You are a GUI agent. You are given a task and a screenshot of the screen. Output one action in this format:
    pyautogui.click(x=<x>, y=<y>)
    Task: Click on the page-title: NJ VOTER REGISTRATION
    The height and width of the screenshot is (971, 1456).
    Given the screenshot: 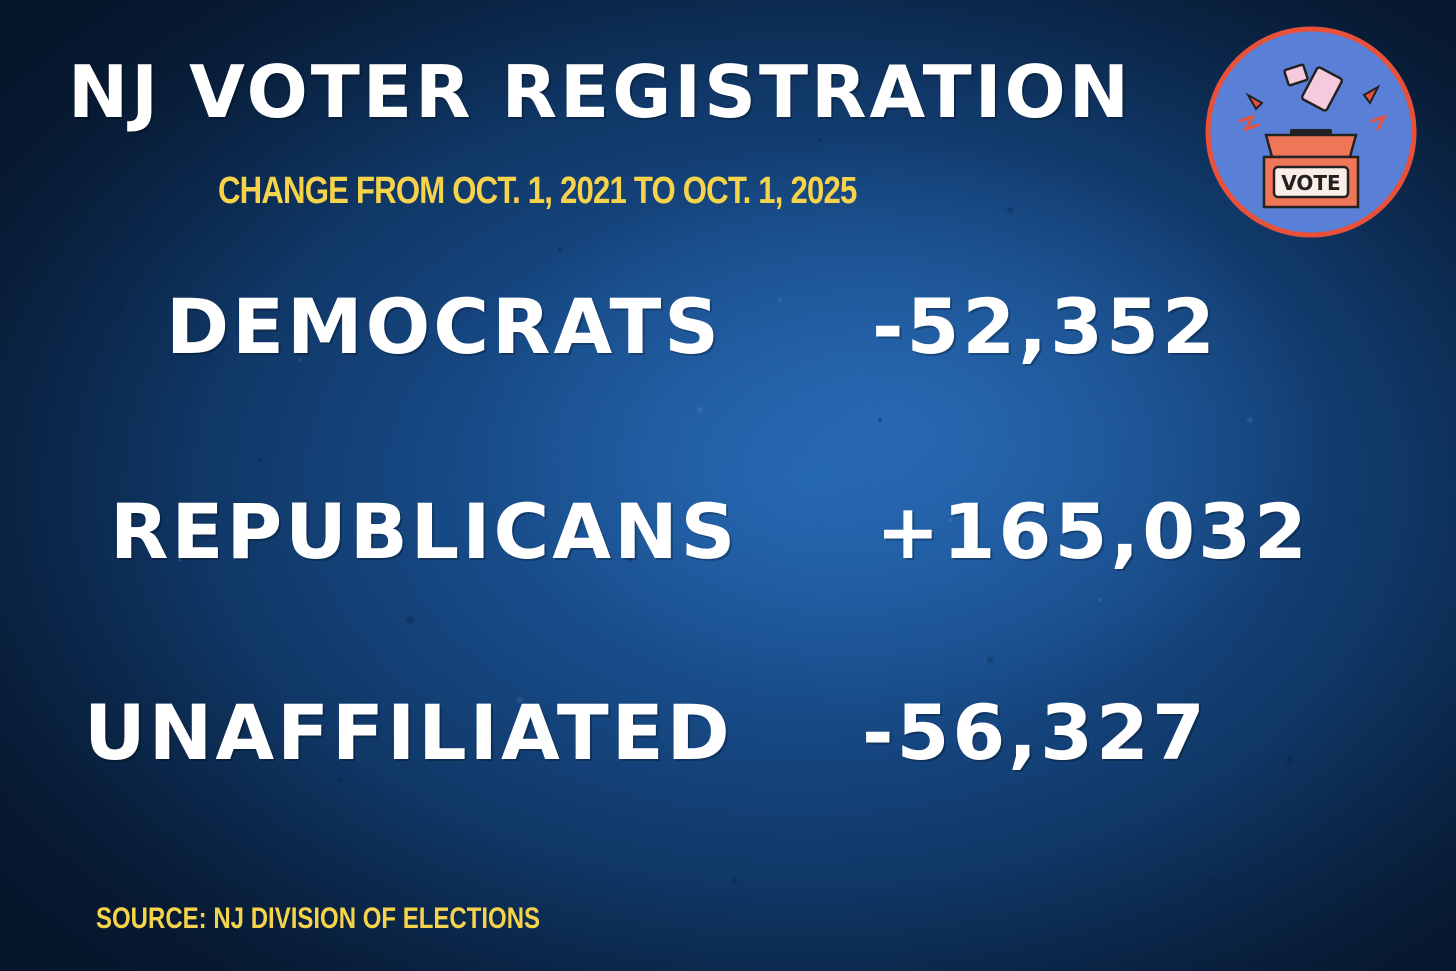 What is the action you would take?
    pyautogui.click(x=600, y=92)
    